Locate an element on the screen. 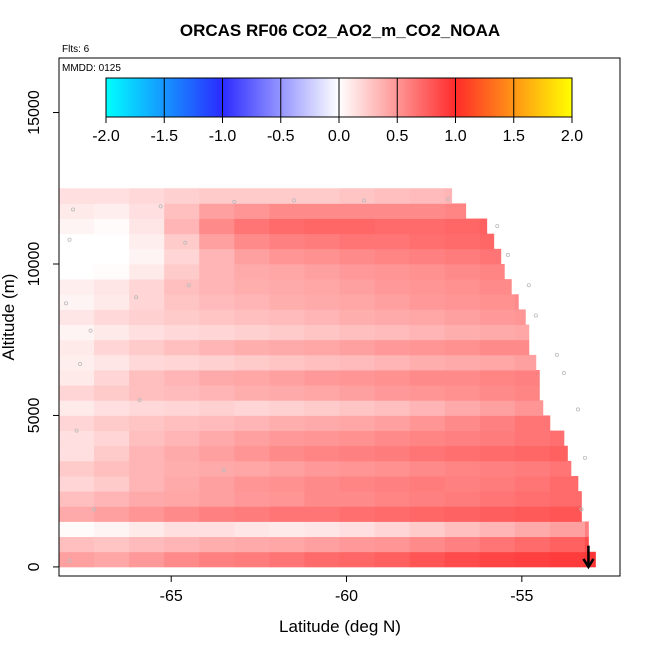  y-axis-label: Altitude (m) is located at coordinates (9, 317).